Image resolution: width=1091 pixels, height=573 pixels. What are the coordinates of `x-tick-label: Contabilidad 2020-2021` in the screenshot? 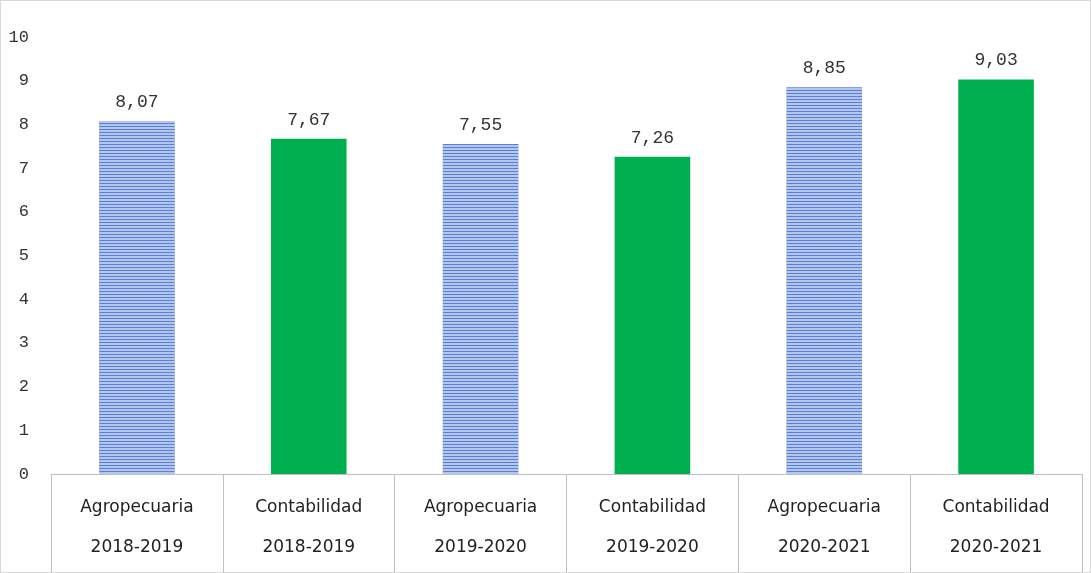 It's located at (996, 526).